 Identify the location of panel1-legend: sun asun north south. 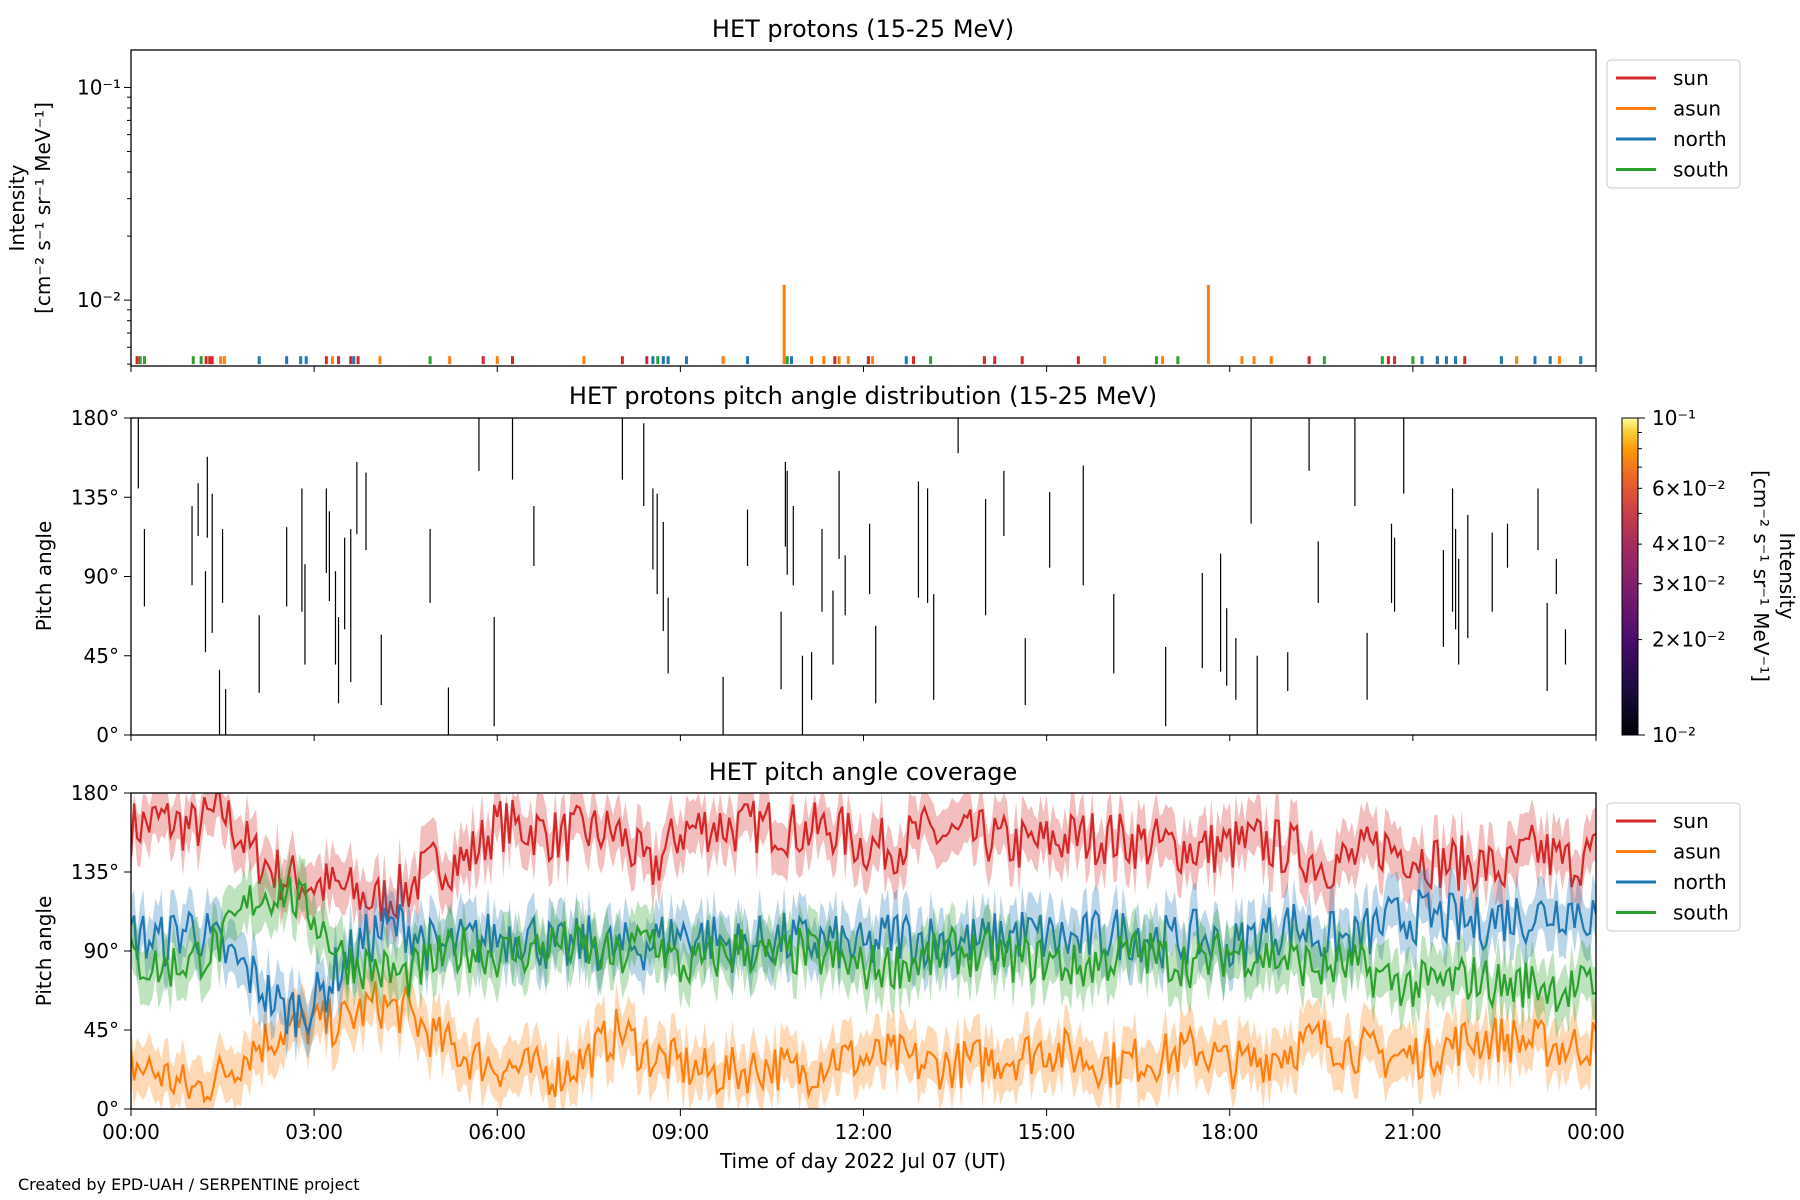
(1673, 124).